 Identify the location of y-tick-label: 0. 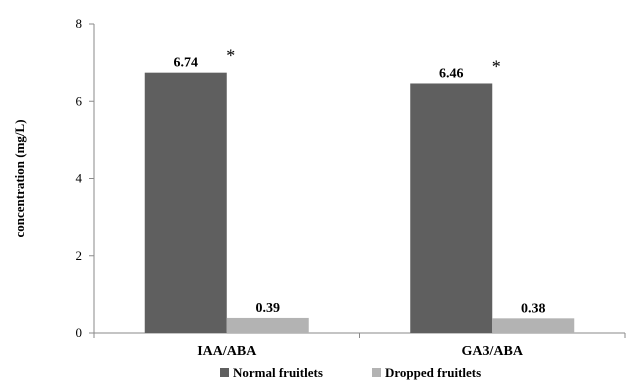
(79, 332).